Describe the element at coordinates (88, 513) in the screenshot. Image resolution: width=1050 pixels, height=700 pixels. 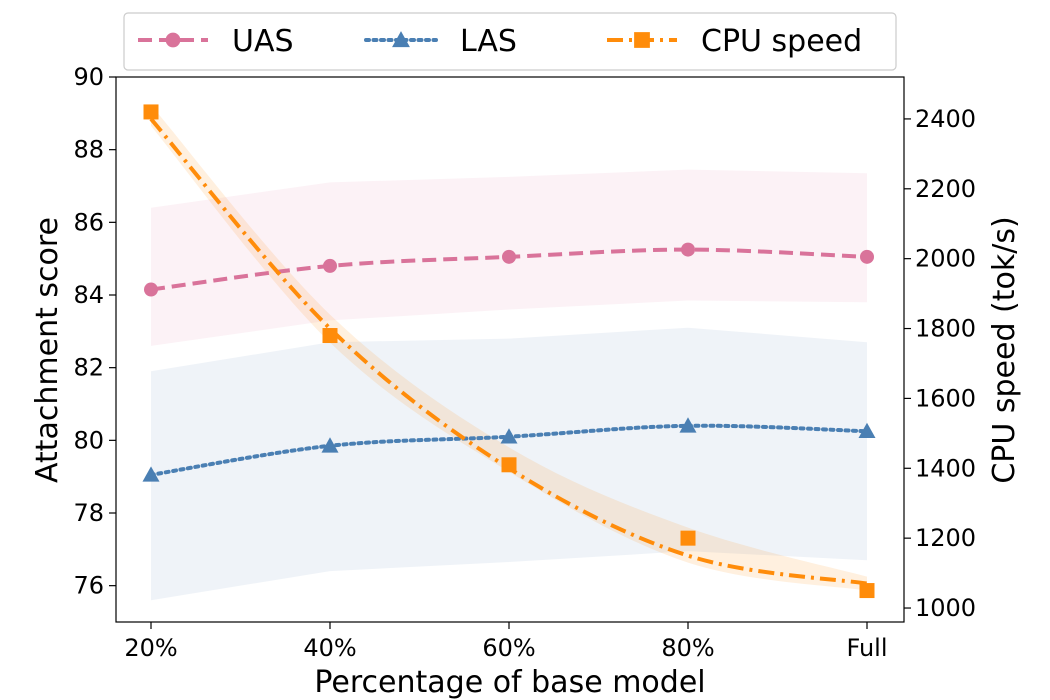
I see `y-tick-label: 78` at that location.